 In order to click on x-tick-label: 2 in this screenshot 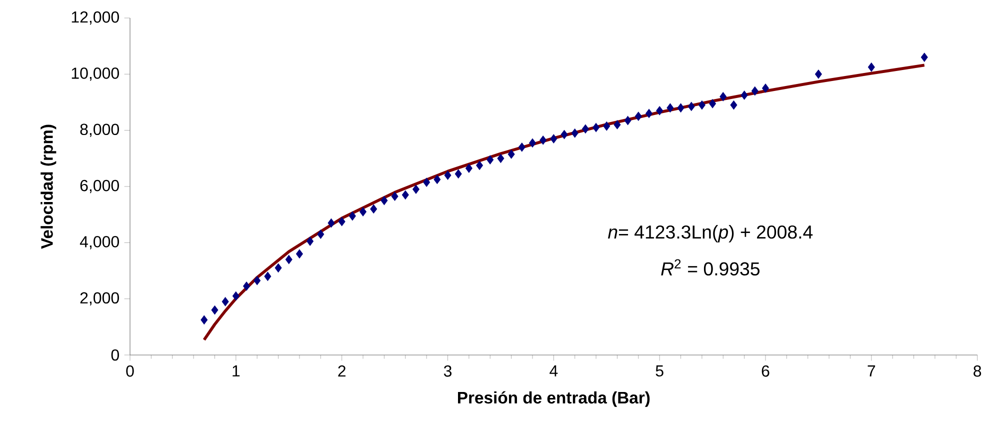, I will do `click(342, 371)`.